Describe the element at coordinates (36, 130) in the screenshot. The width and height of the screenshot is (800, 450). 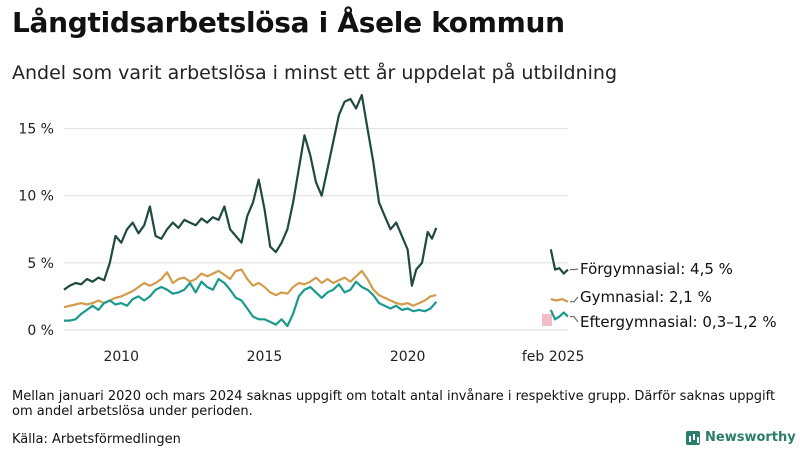
I see `y-tick-label: 15 %` at that location.